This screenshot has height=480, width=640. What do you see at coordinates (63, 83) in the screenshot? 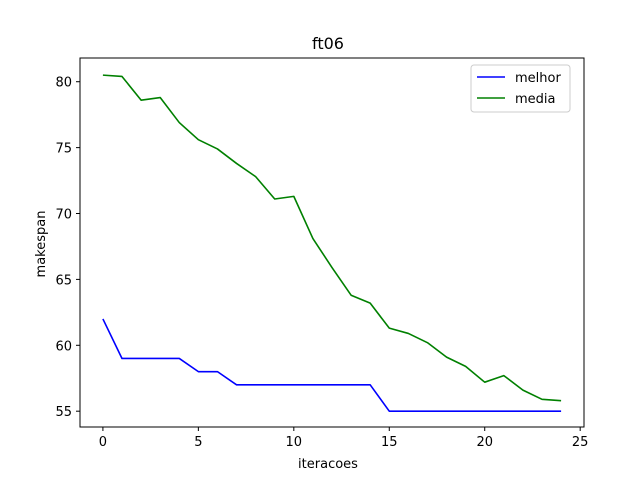
I see `y-tick-label: 80` at bounding box center [63, 83].